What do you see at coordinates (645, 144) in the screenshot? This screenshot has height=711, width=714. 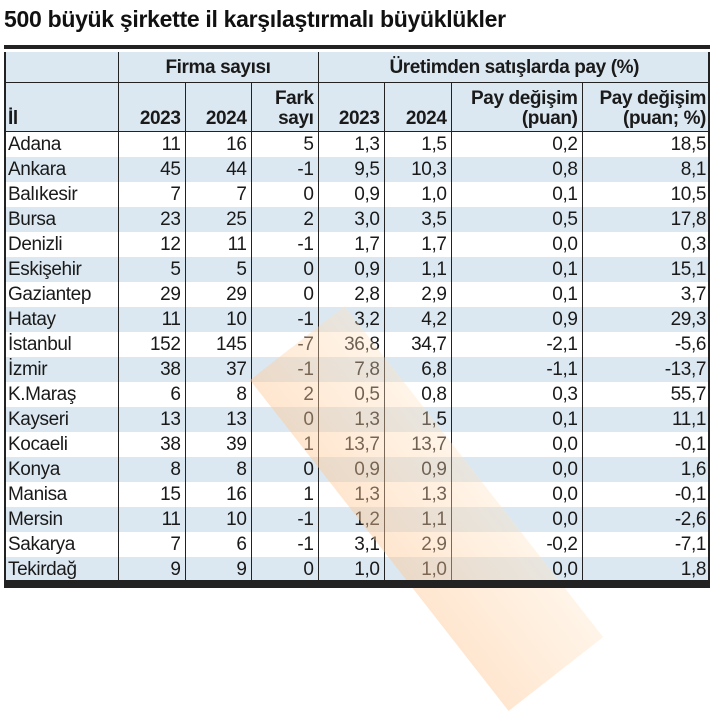 I see `cell-pay-degisim-yuzde: 18,5` at bounding box center [645, 144].